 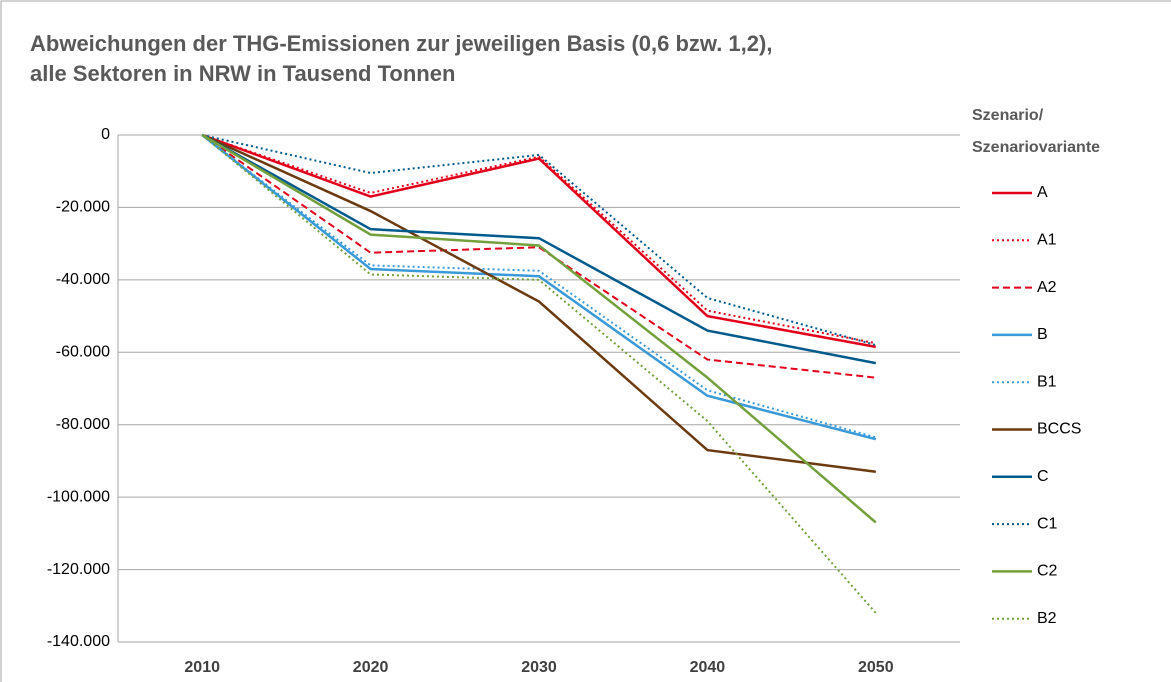 I want to click on legend-label: B1, so click(x=1047, y=381).